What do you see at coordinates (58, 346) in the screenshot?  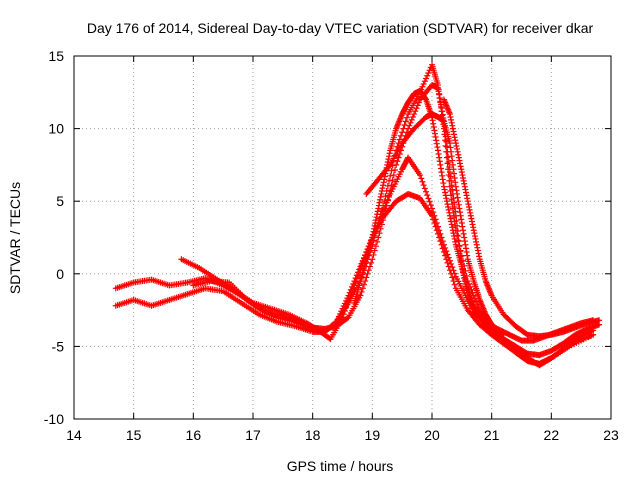 I see `y-tick-label: -5` at bounding box center [58, 346].